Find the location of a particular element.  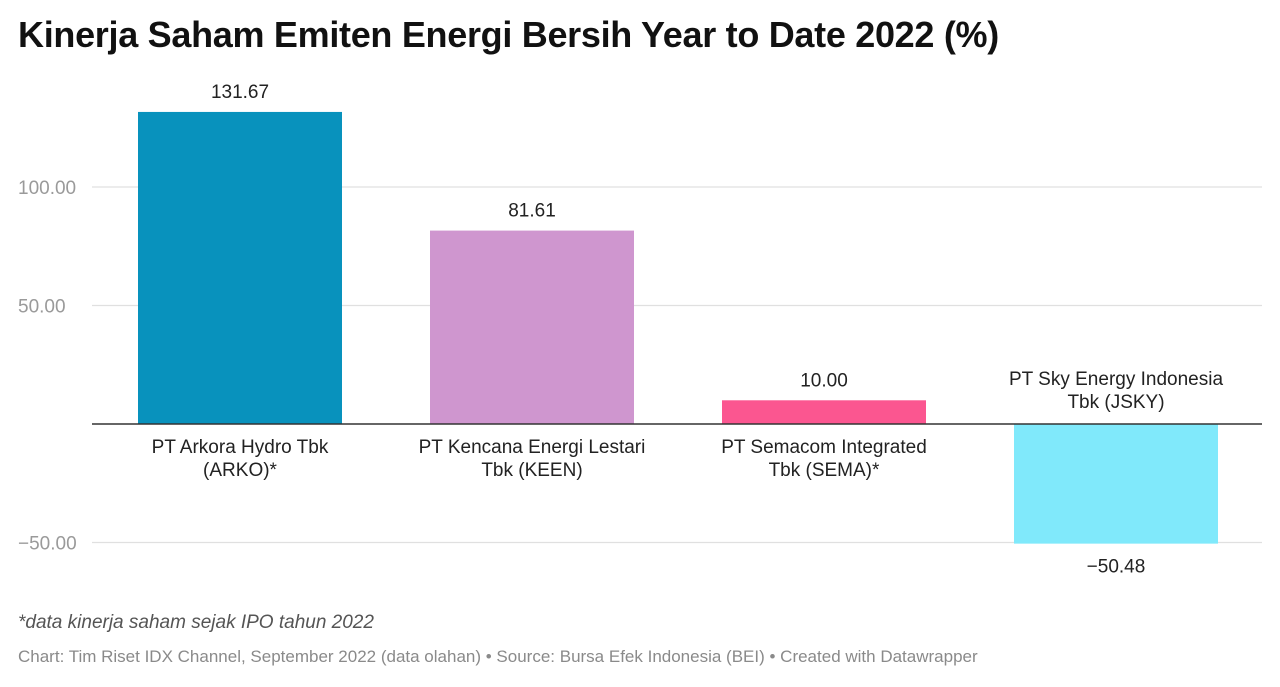

y-tick-label: −50.00 is located at coordinates (47, 544).